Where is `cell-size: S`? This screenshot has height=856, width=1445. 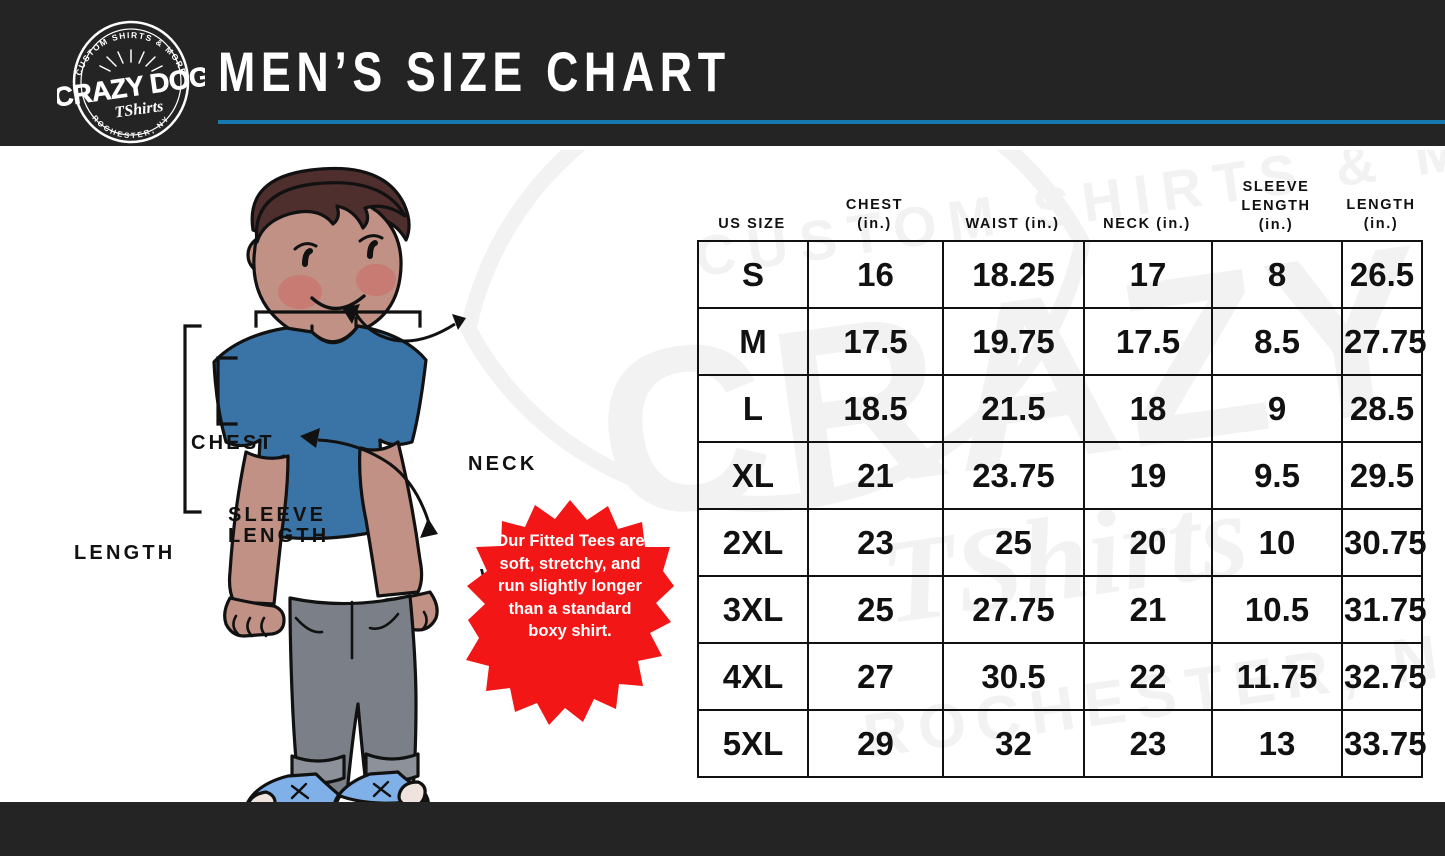 cell-size: S is located at coordinates (753, 274).